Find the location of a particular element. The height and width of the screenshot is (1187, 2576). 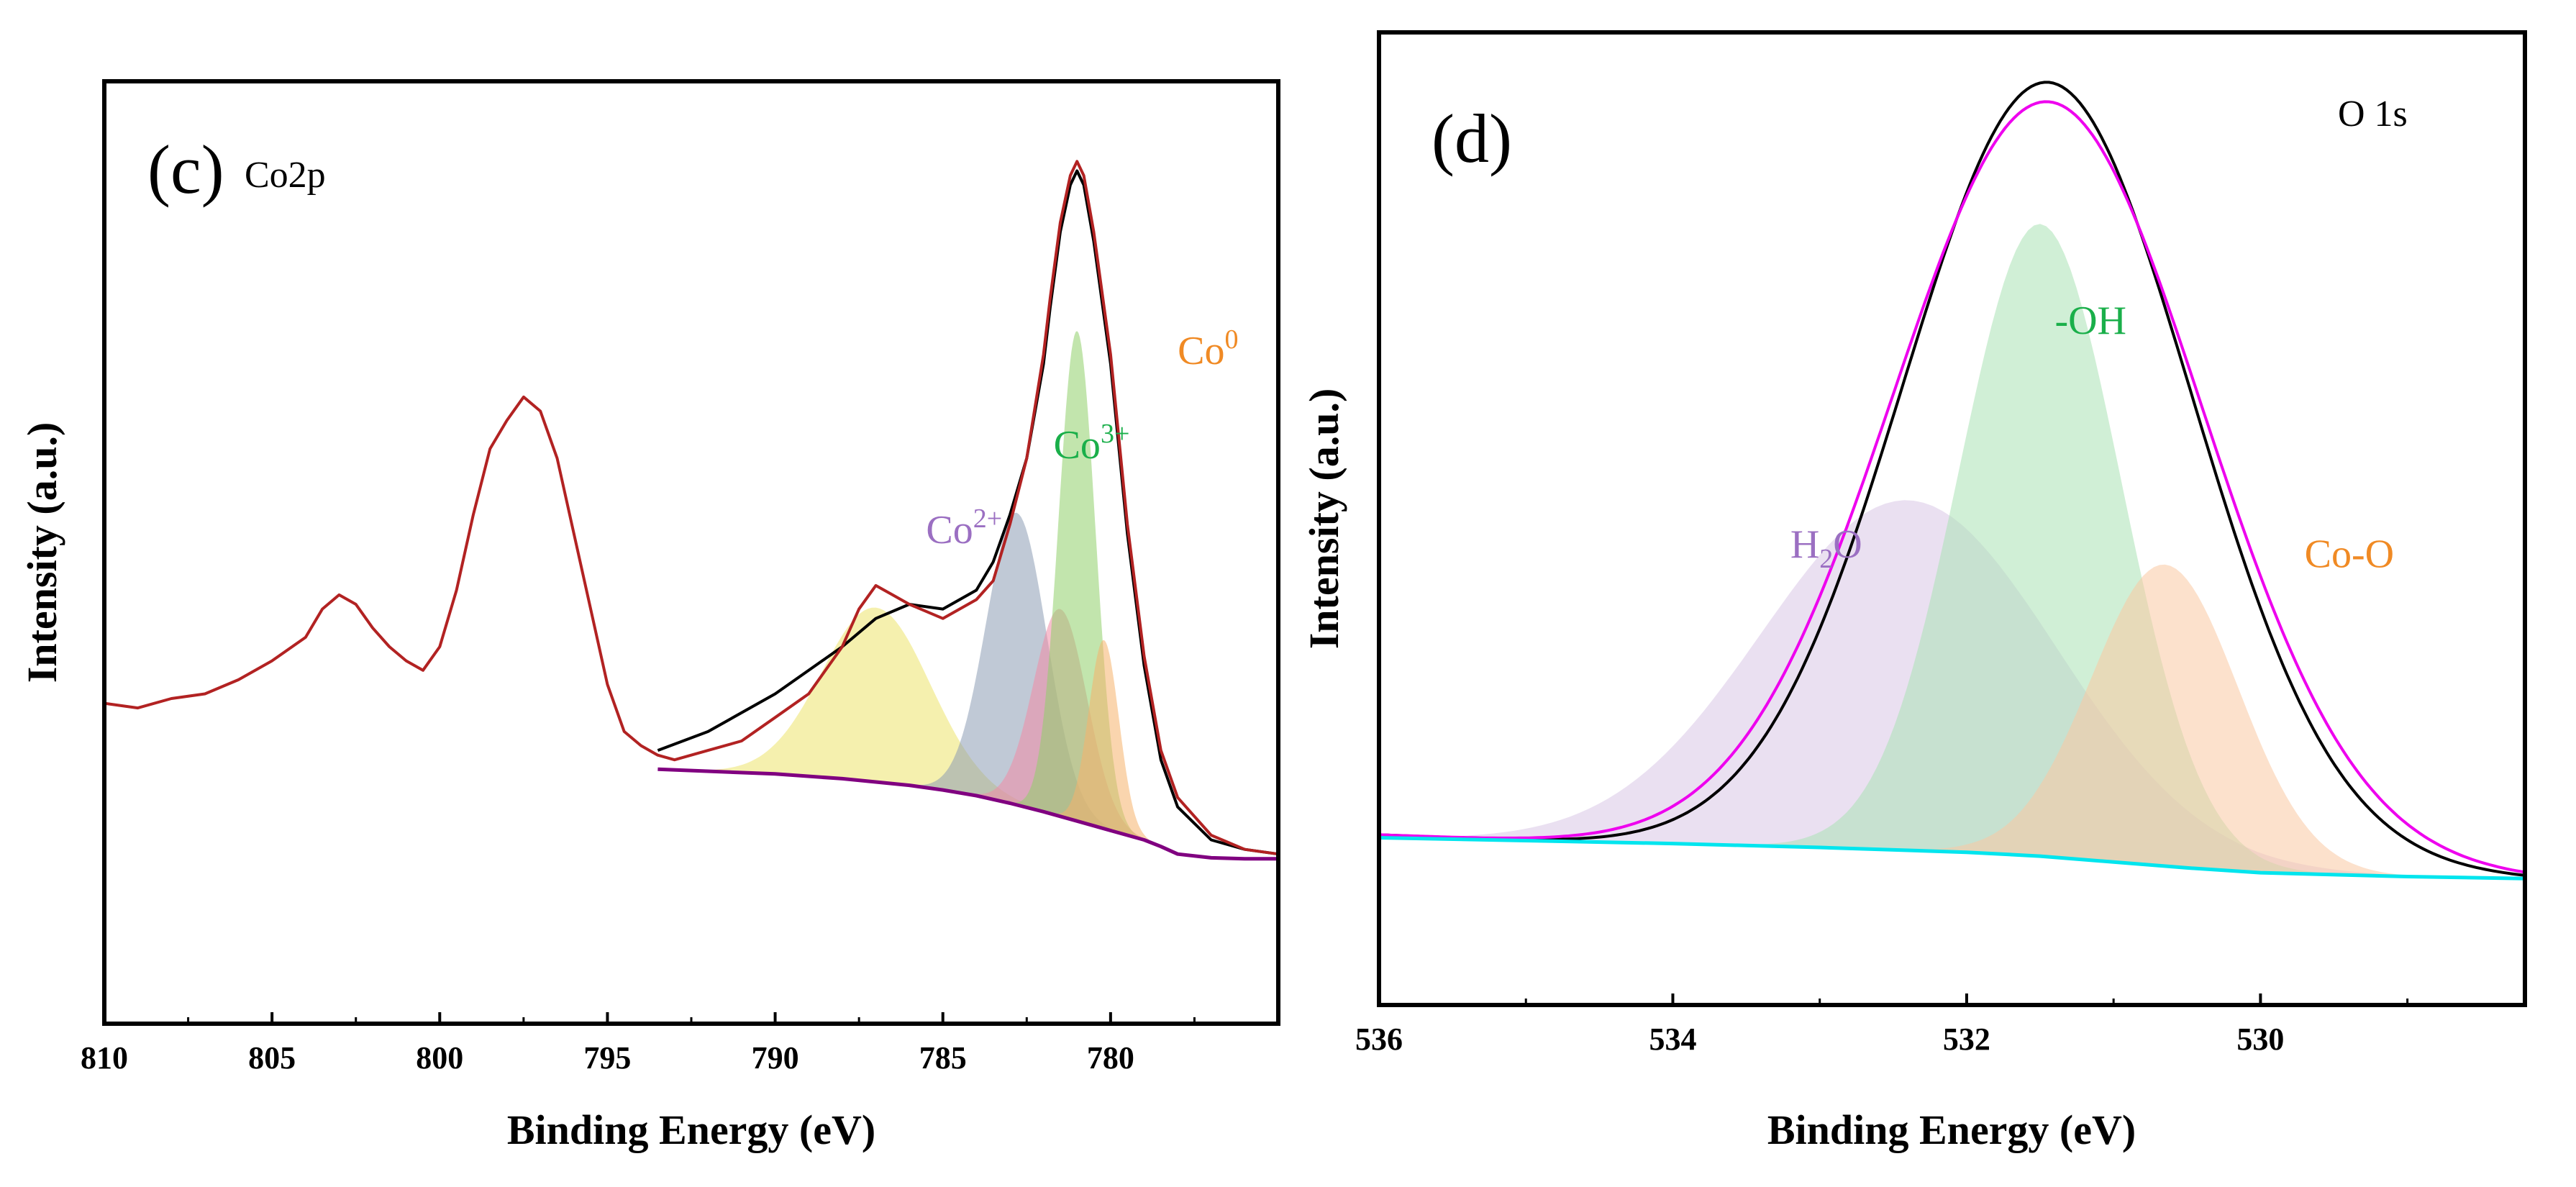

peak-fill-co0-tail is located at coordinates (1104, 746).